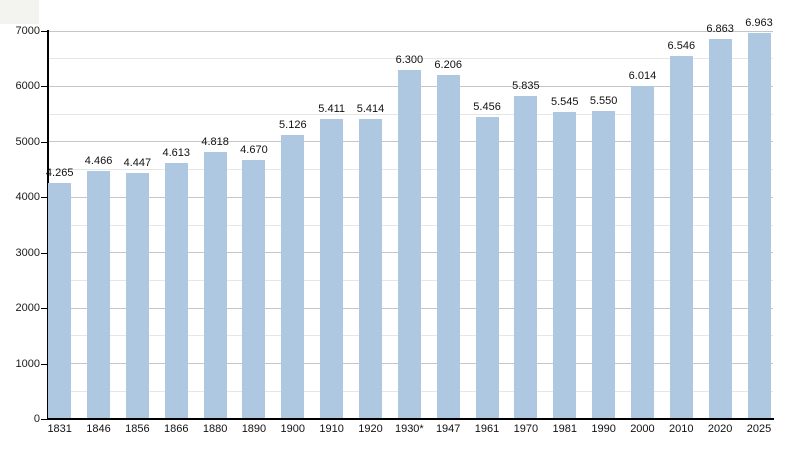 This screenshot has height=450, width=800. I want to click on y-tick-label: 7000, so click(27, 31).